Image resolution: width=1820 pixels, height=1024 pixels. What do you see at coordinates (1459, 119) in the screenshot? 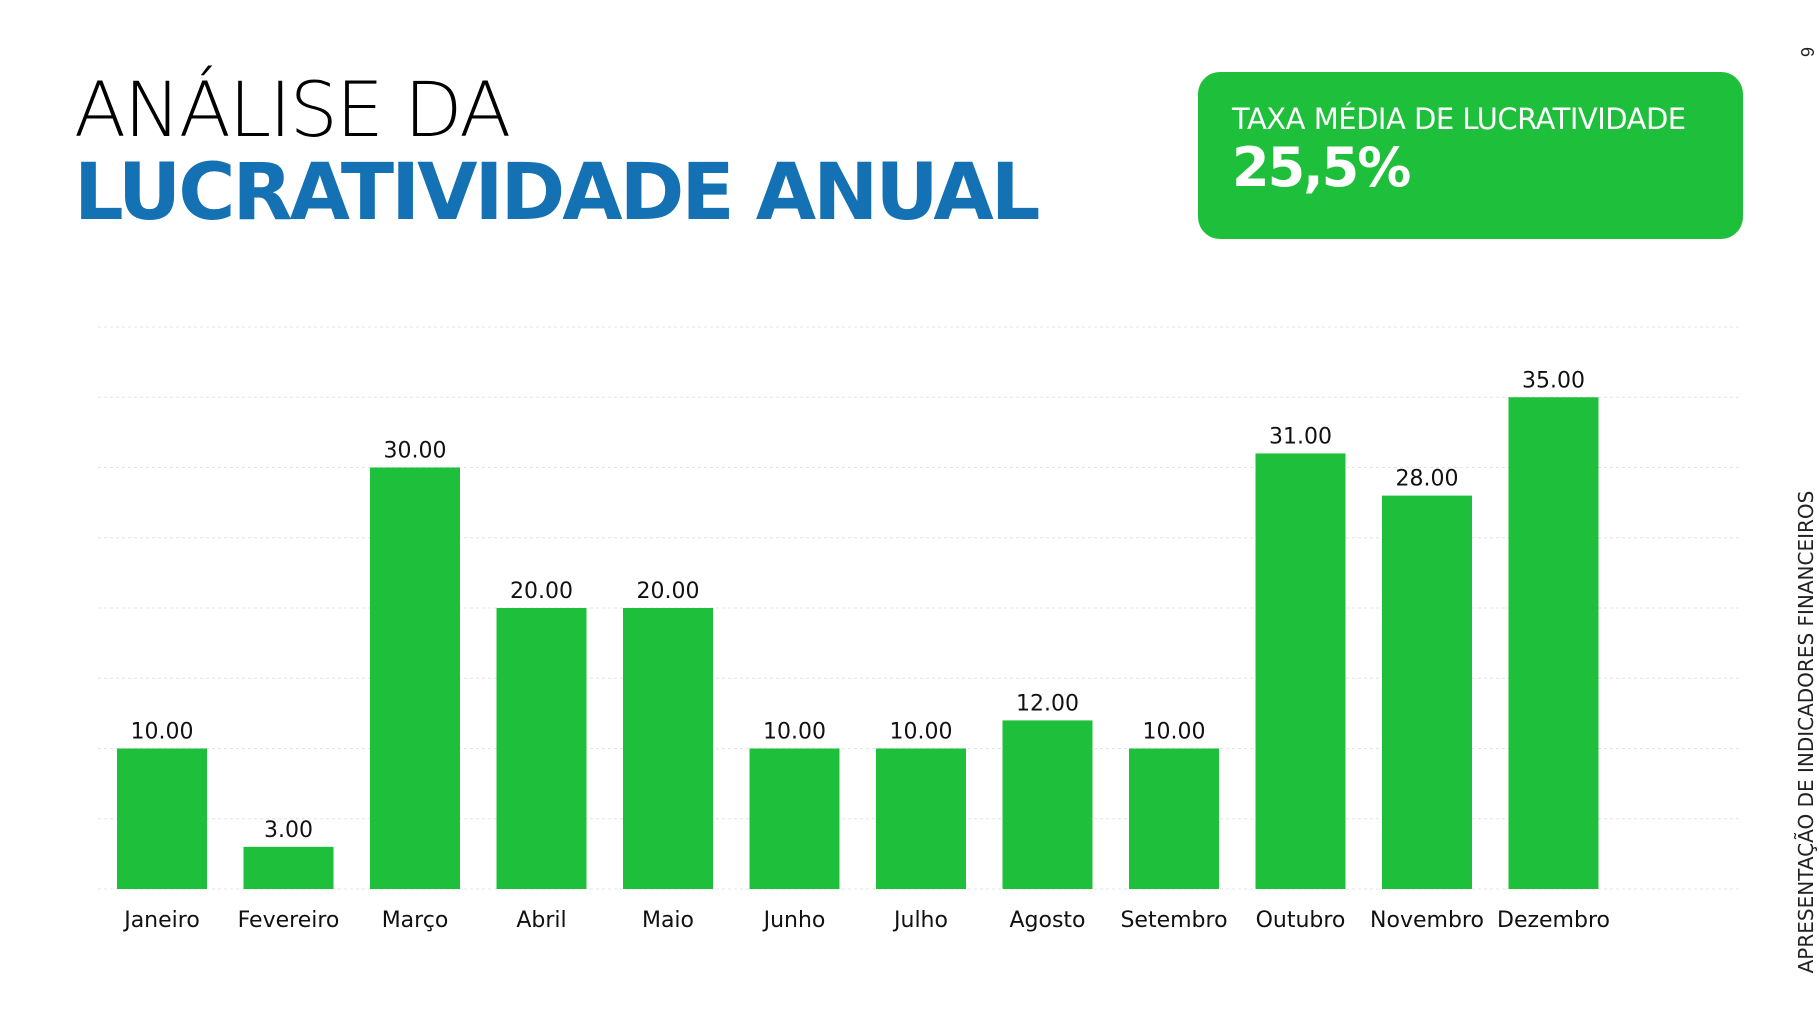
I see `kpi-label: TAXA MÉDIA DE LUCRATIVIDADE` at bounding box center [1459, 119].